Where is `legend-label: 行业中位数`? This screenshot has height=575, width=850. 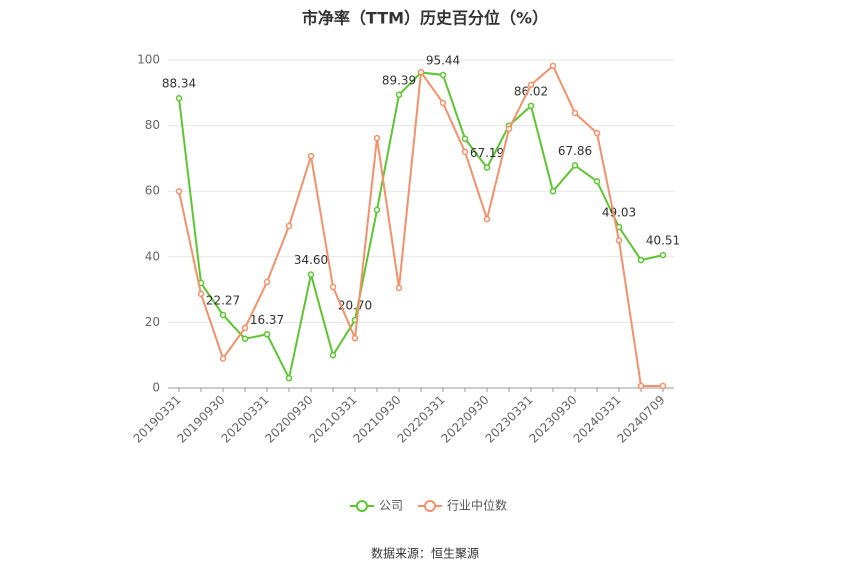
legend-label: 行业中位数 is located at coordinates (477, 505).